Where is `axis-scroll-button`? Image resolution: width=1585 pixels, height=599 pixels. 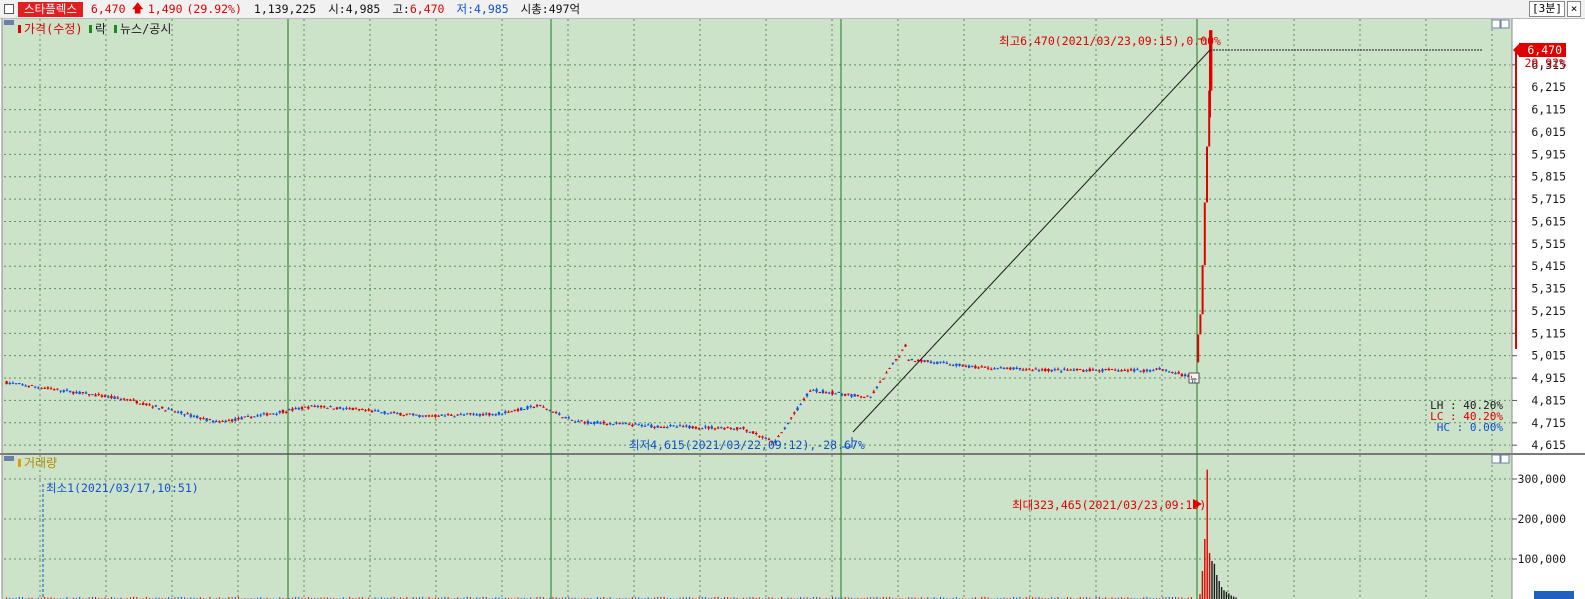
axis-scroll-button is located at coordinates (1554, 595).